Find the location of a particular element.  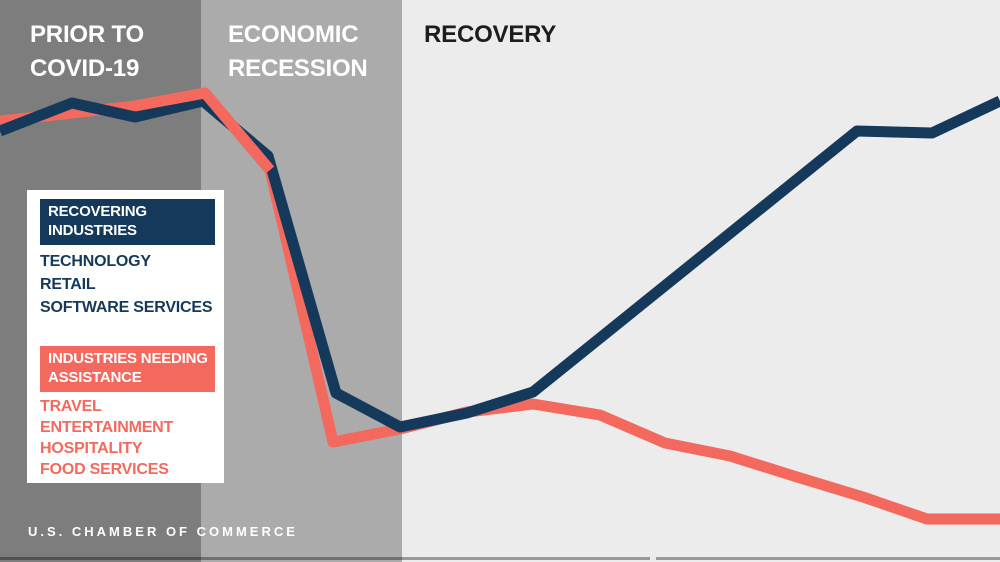

legend-header-industries-needing-assistance: INDUSTRIES NEEDING ASSISTANCE is located at coordinates (127, 369).